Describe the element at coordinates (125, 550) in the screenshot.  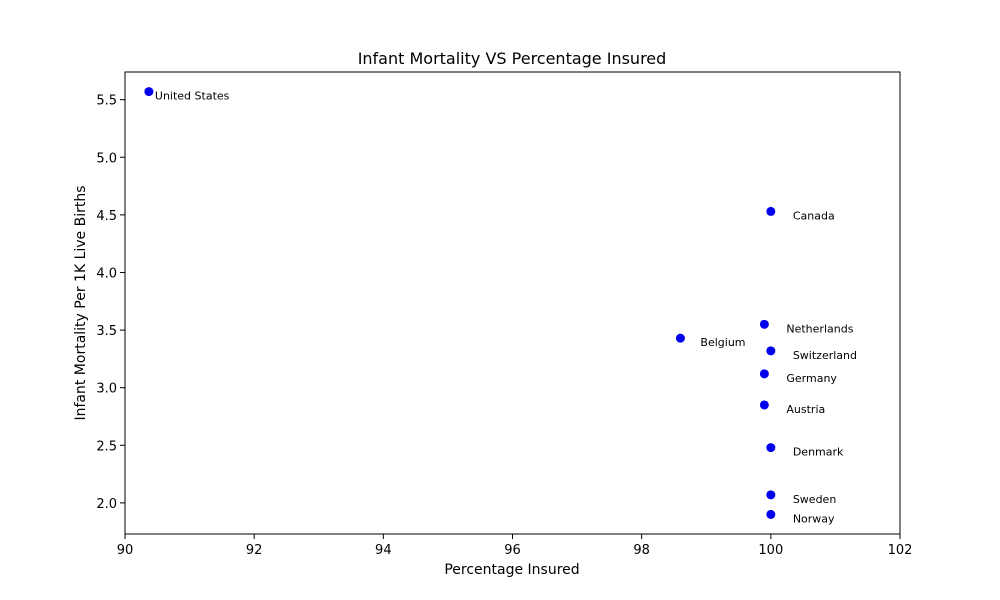
I see `x-tick-label: 90` at that location.